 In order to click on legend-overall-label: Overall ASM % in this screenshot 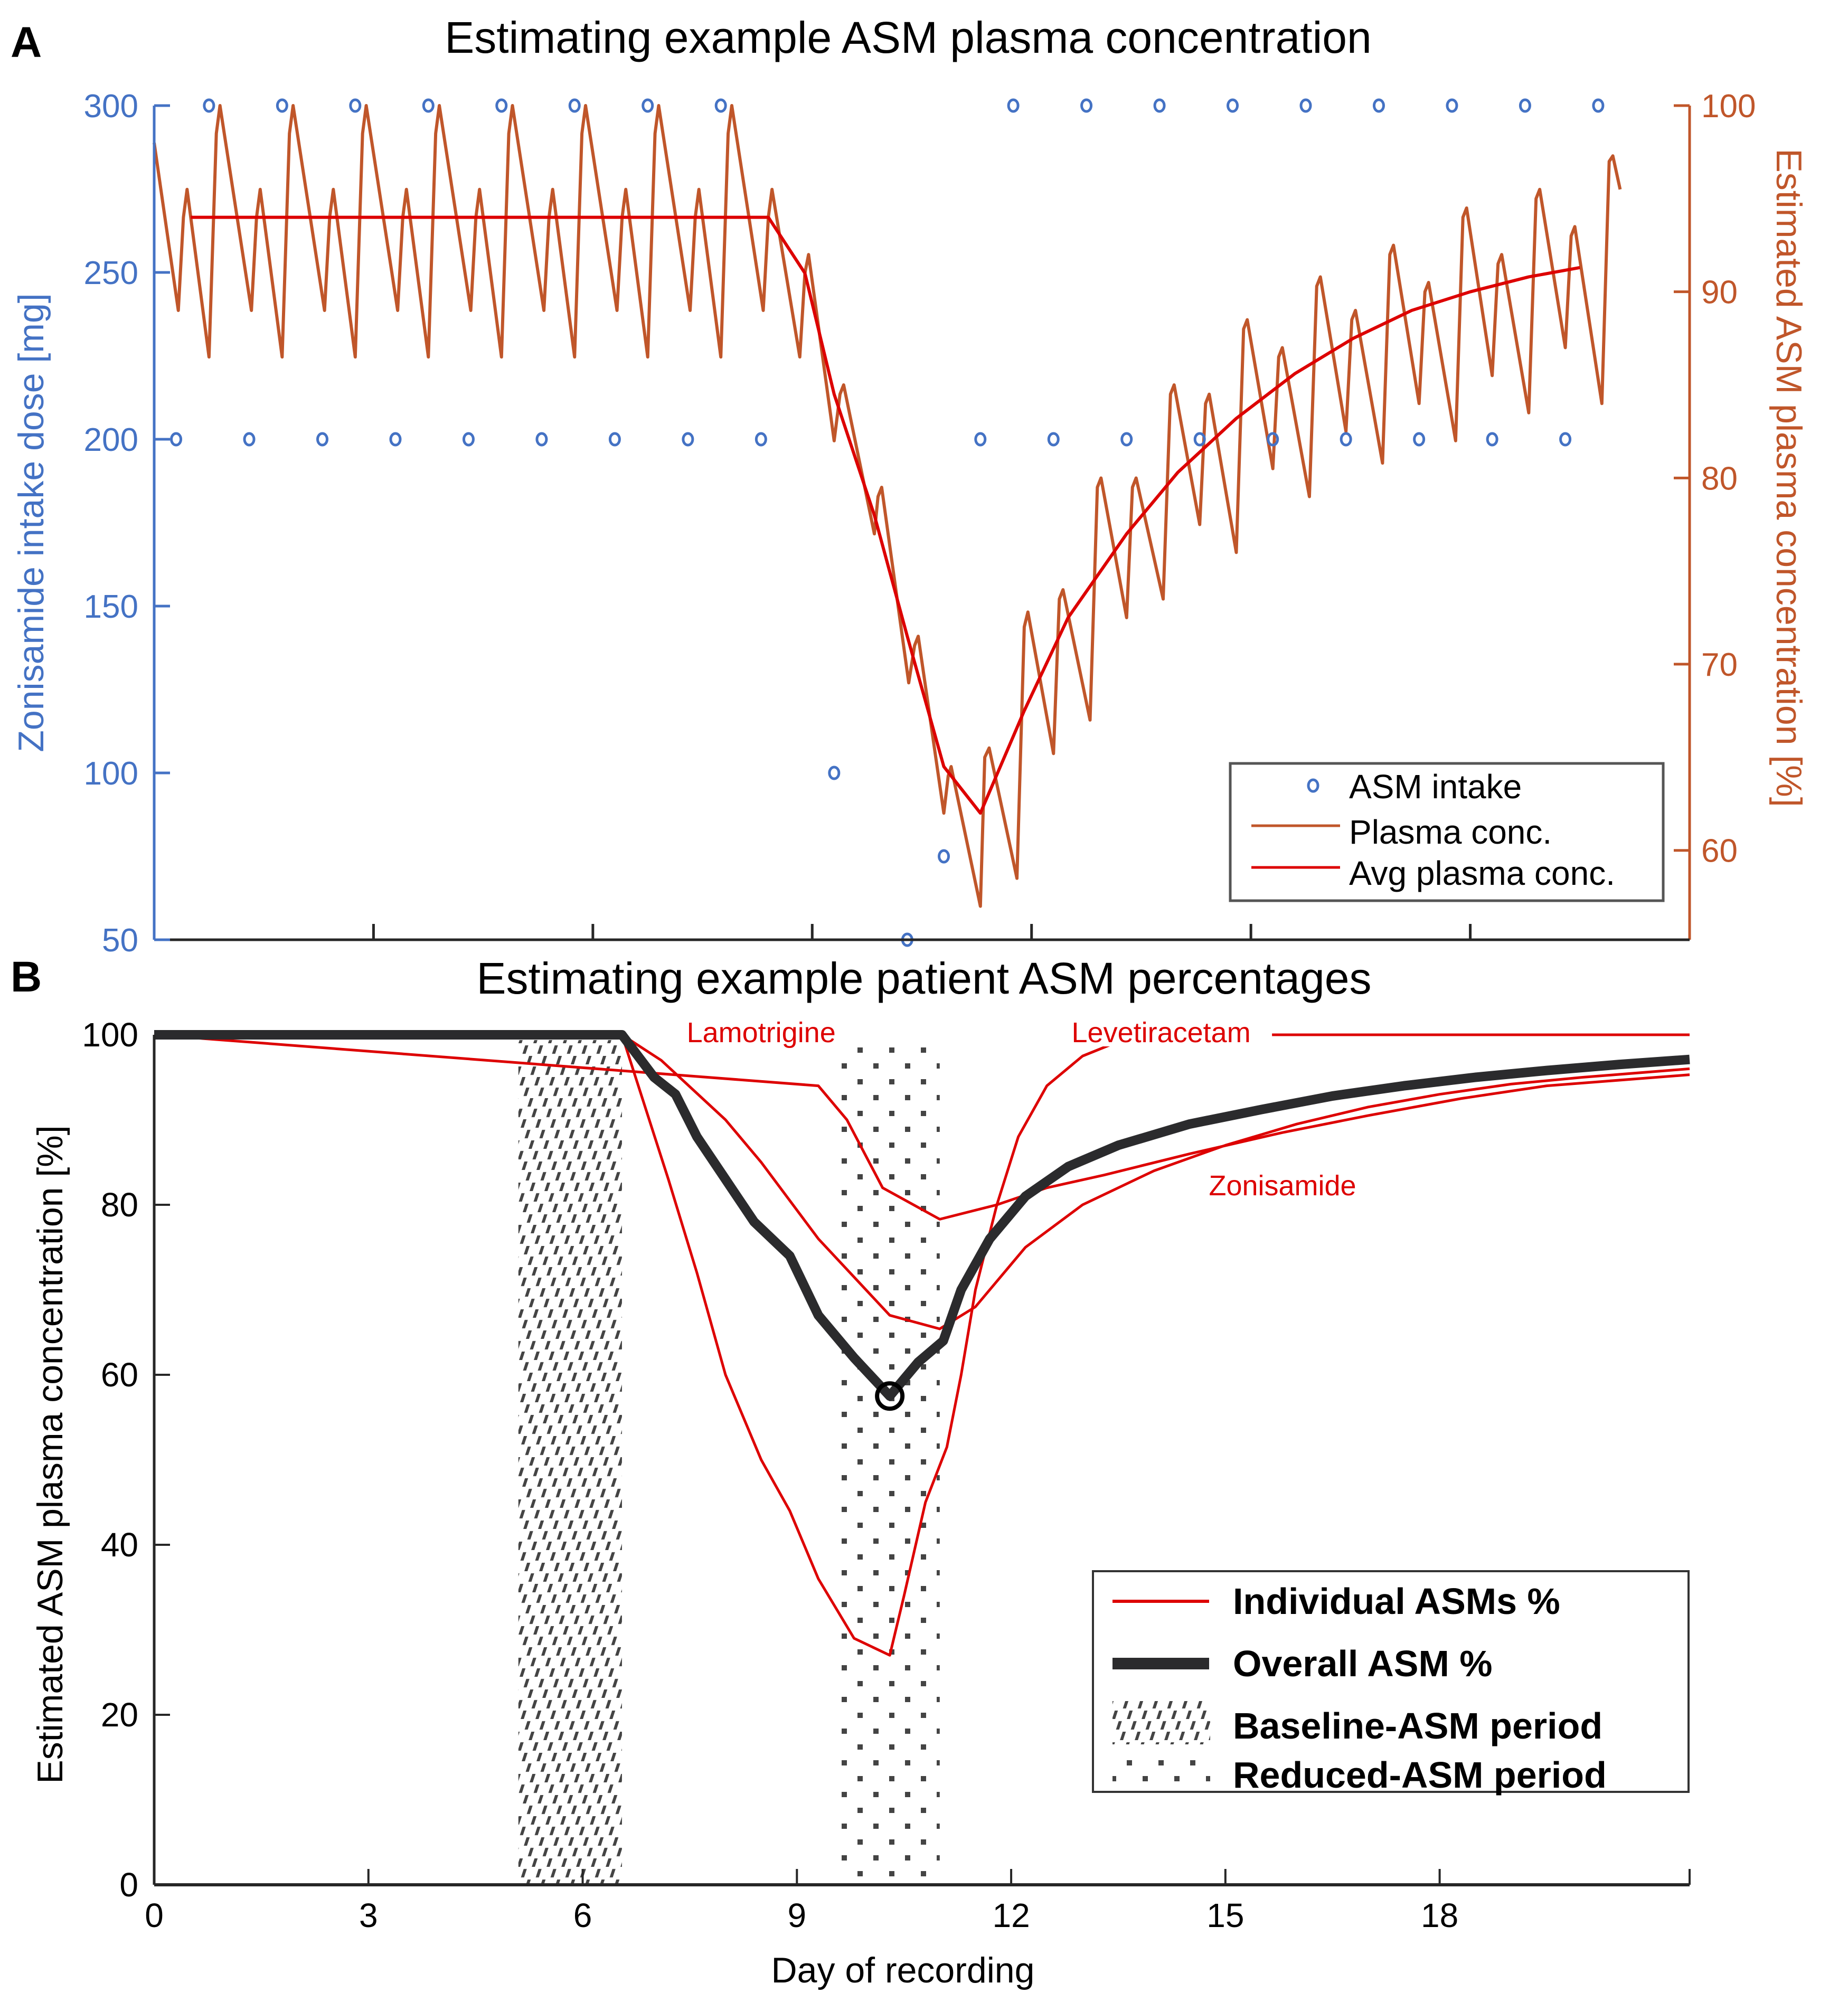, I will do `click(1363, 1663)`.